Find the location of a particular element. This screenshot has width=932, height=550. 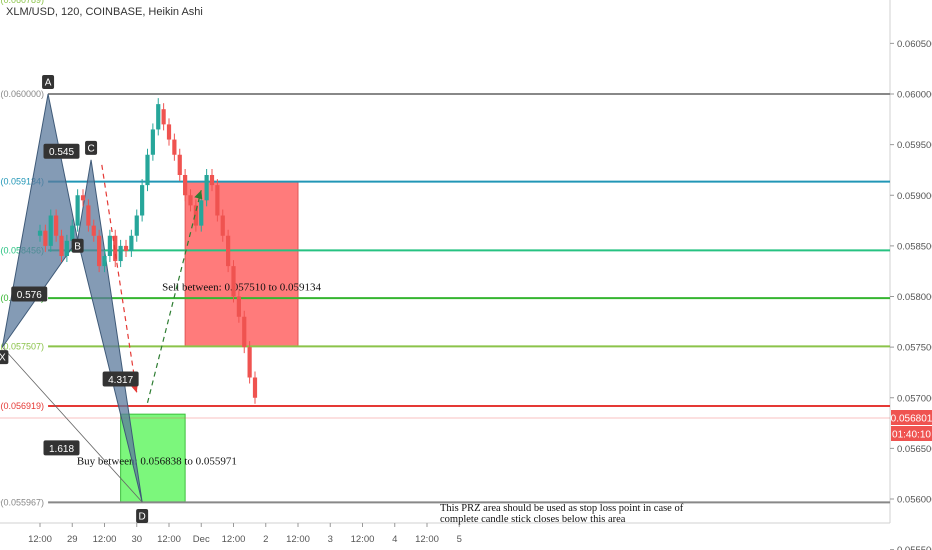

projection-up-arrow is located at coordinates (174, 296).